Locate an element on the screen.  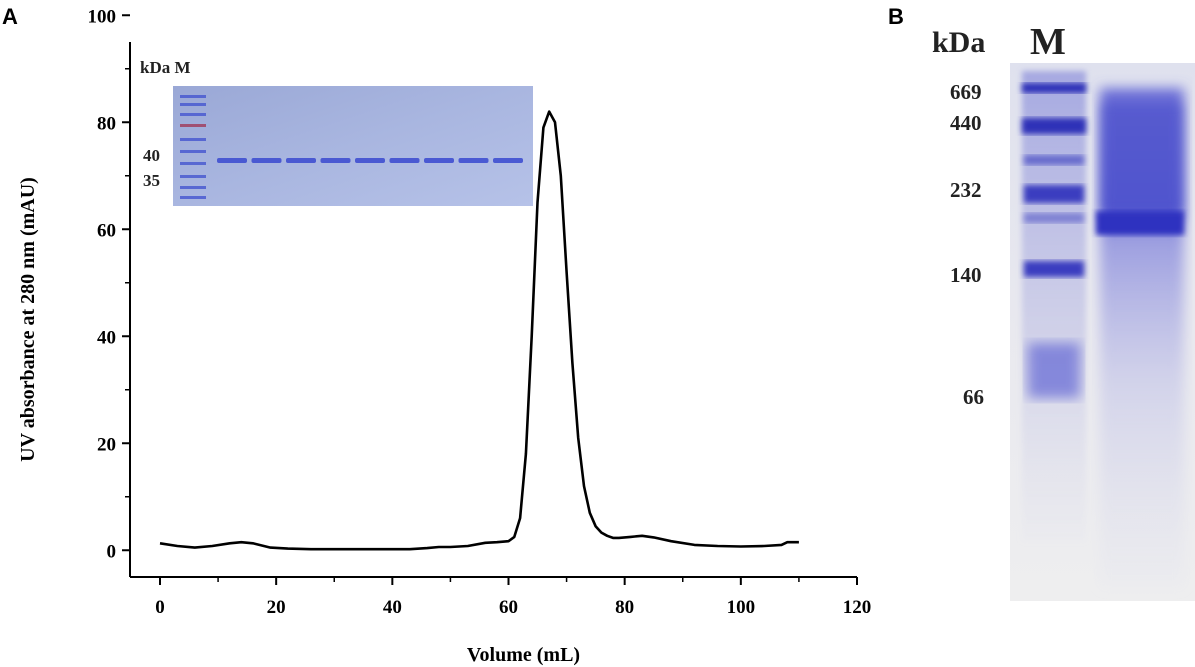
x-tick-label: 100 is located at coordinates (741, 607).